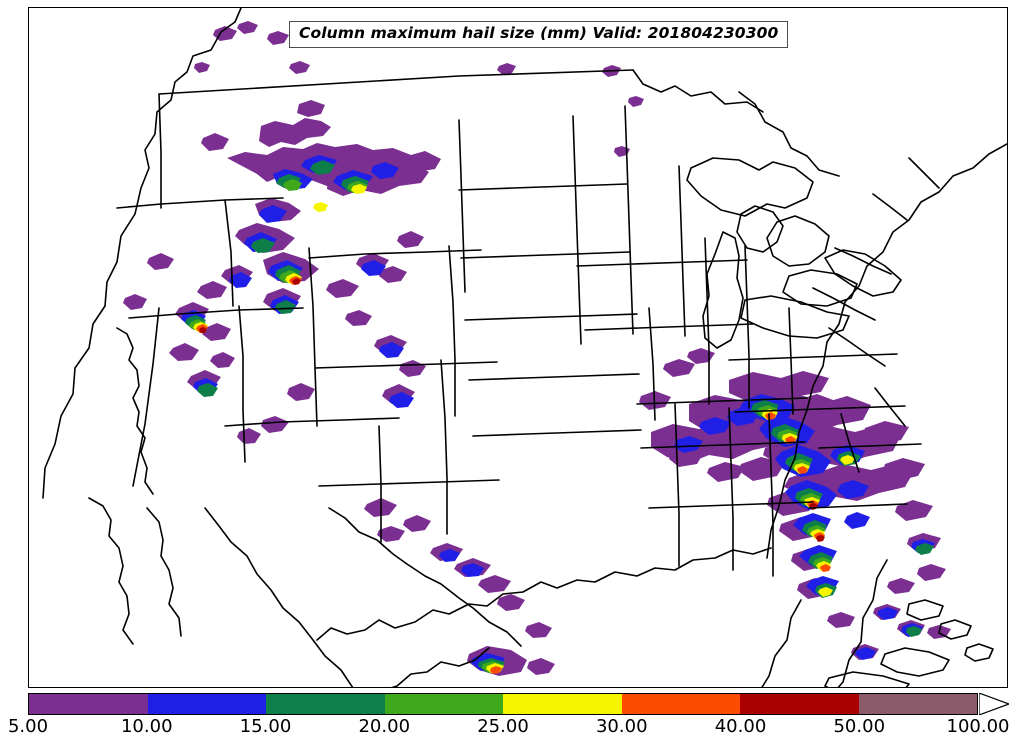 Image resolution: width=1036 pixels, height=745 pixels. What do you see at coordinates (462, 206) in the screenshot?
I see `nd-sd-mn-border` at bounding box center [462, 206].